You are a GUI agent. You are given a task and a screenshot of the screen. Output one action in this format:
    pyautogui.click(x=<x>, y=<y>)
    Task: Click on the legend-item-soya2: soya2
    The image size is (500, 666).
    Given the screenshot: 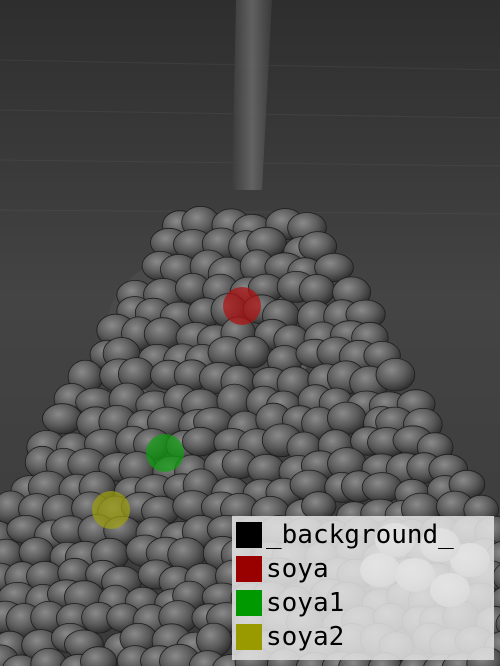 What is the action you would take?
    pyautogui.click(x=365, y=637)
    